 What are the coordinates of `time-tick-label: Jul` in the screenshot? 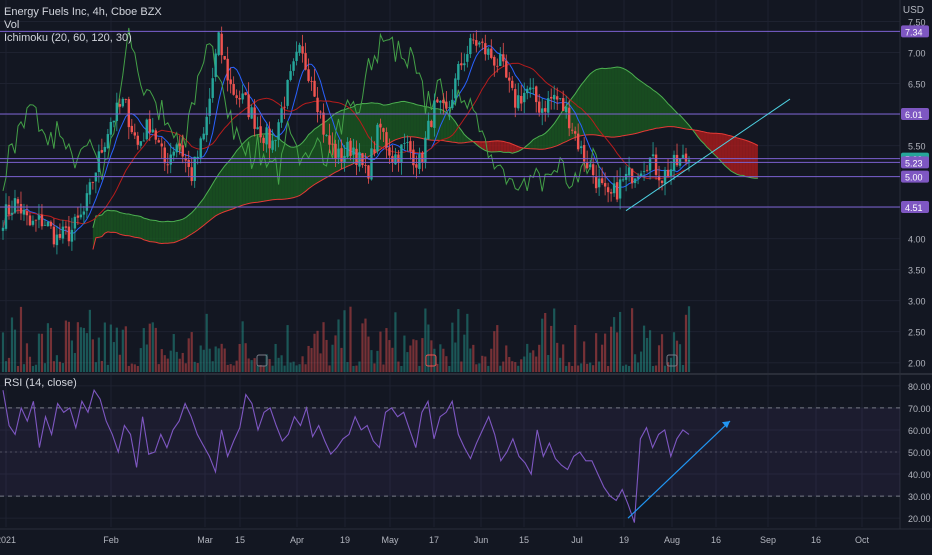 It's located at (577, 540).